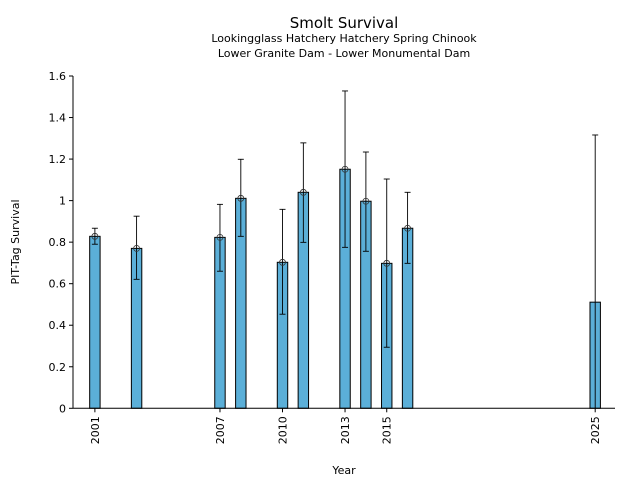 The height and width of the screenshot is (484, 640). What do you see at coordinates (303, 192) in the screenshot?
I see `survival-marker-2011` at bounding box center [303, 192].